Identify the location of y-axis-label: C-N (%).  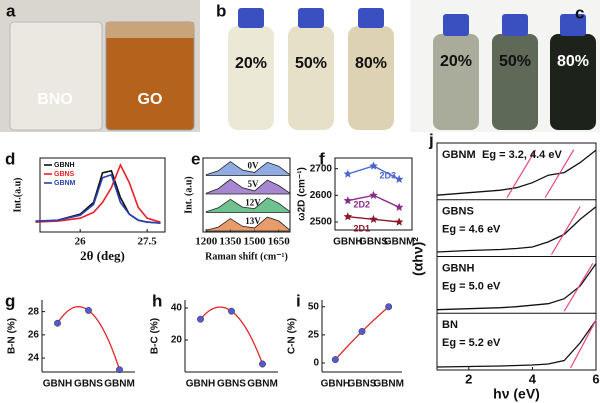
(292, 336).